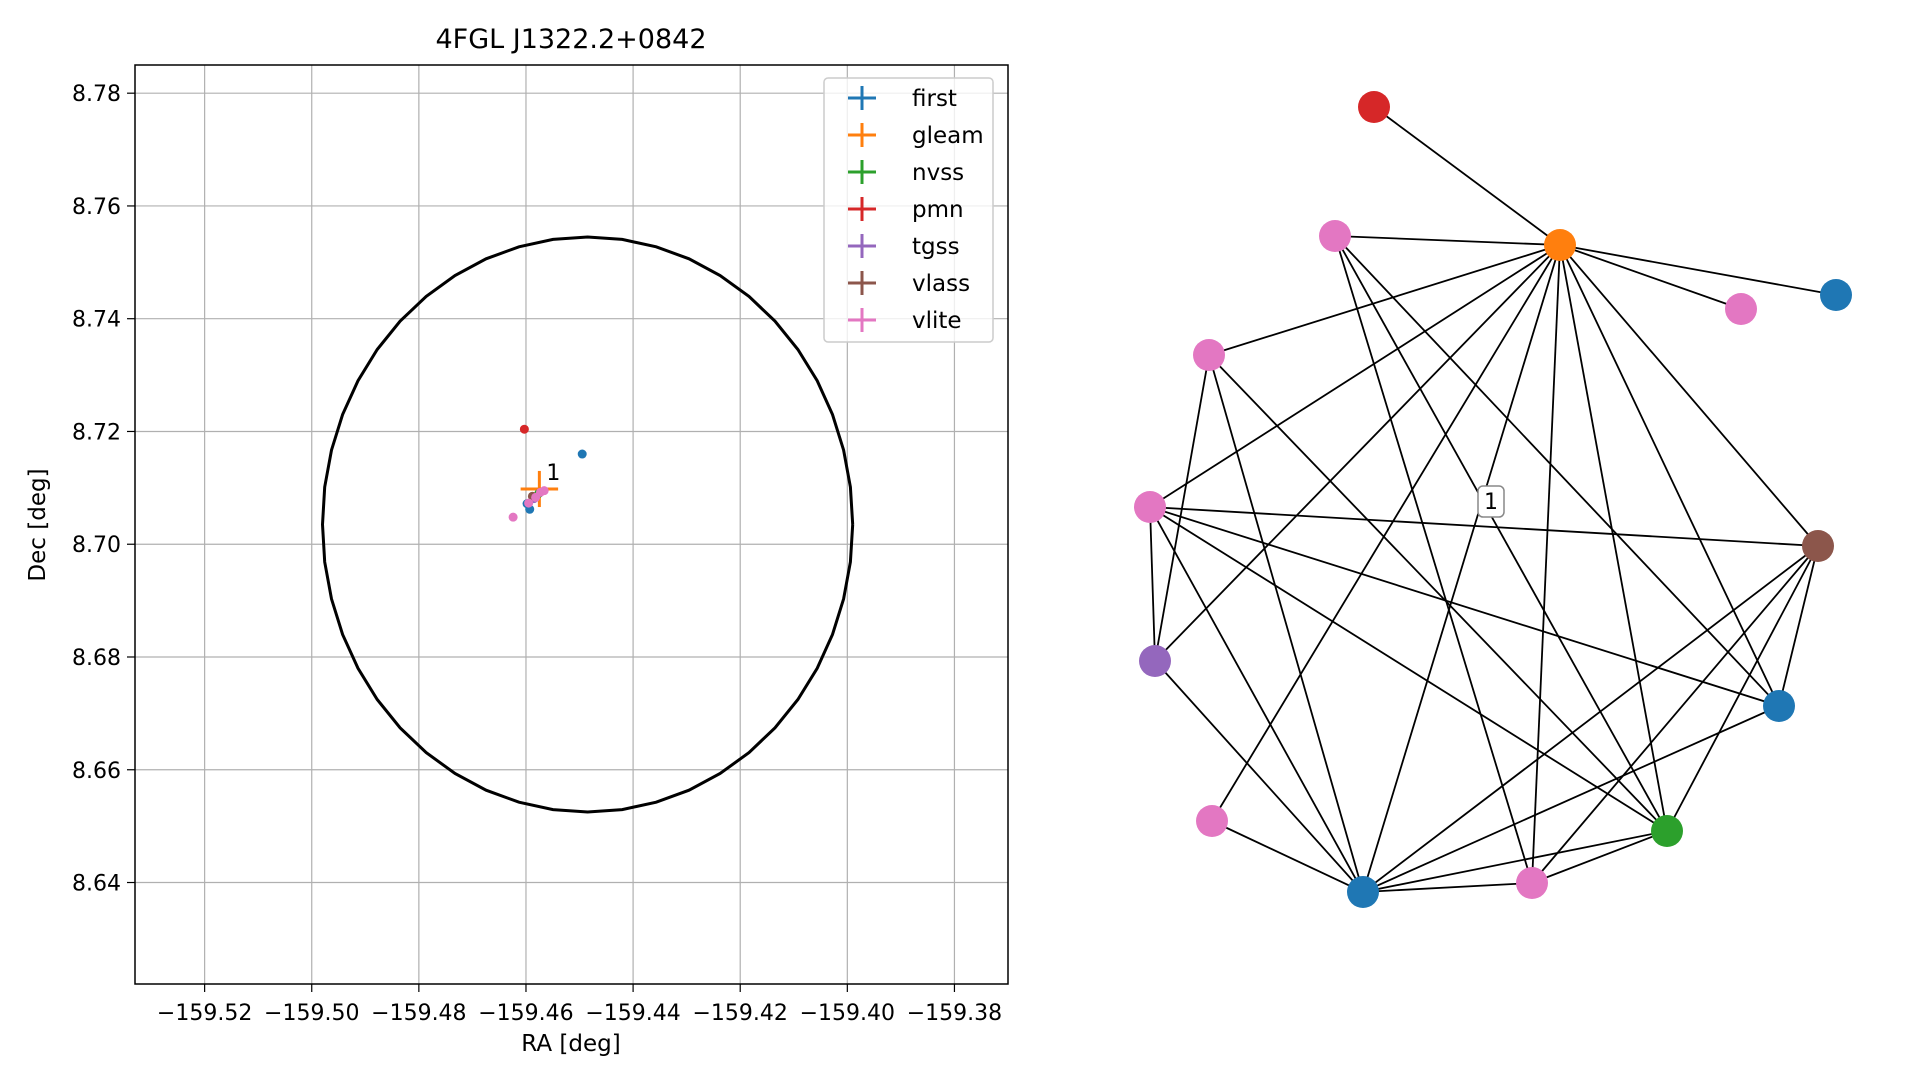 This screenshot has width=1919, height=1080. Describe the element at coordinates (96, 432) in the screenshot. I see `y-tick-label: 8.72` at that location.